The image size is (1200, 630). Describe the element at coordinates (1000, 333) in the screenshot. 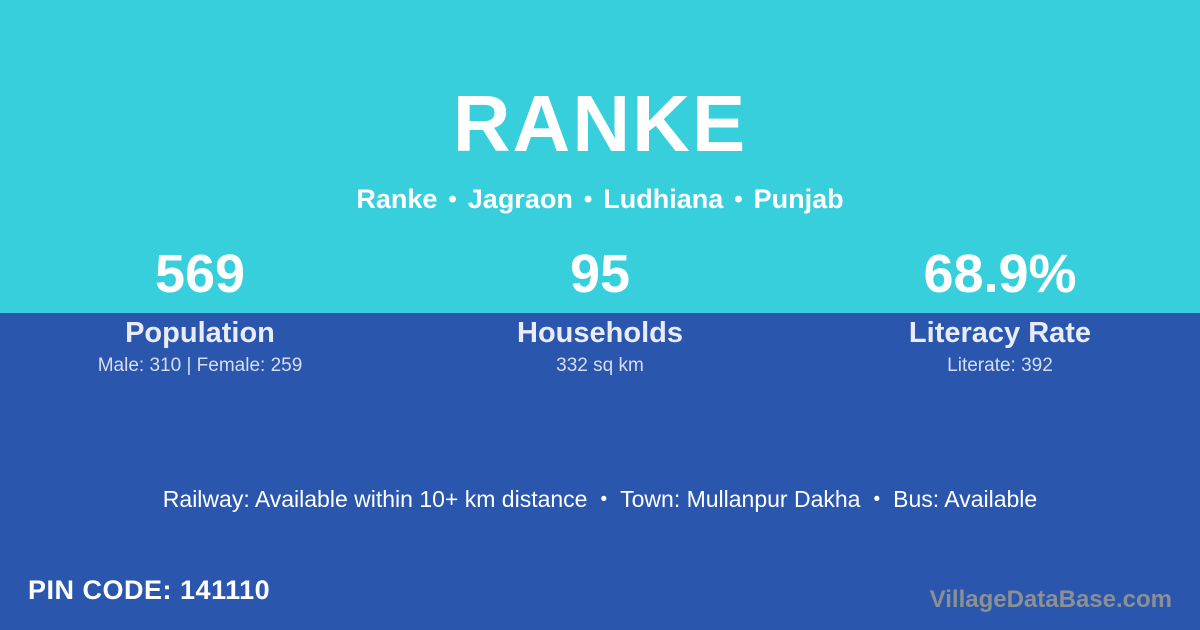

I see `stat-label: Literacy Rate` at that location.